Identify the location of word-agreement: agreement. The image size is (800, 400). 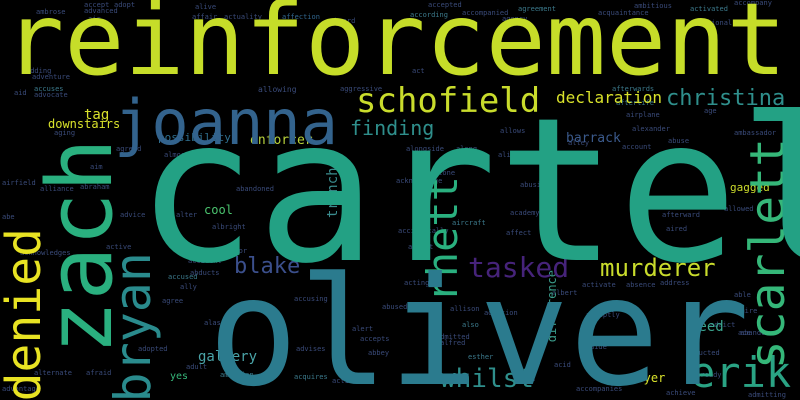
(537, 9).